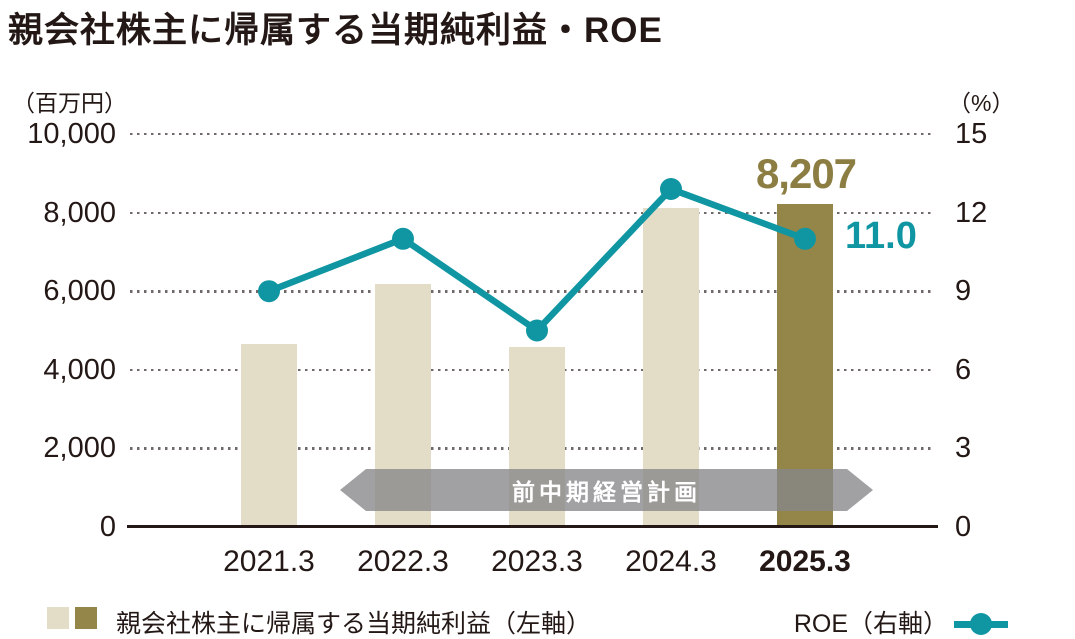 The width and height of the screenshot is (1075, 639). I want to click on right-axis-tick-label: 0, so click(963, 527).